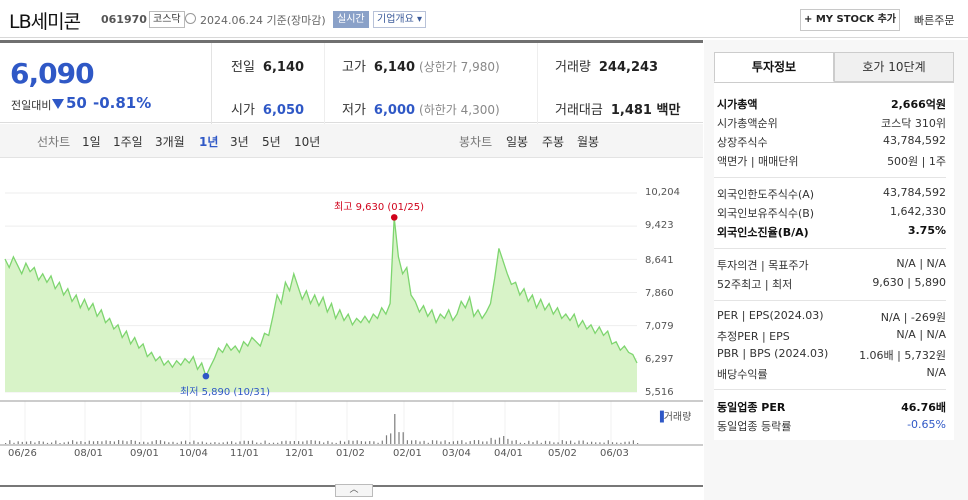 This screenshot has height=500, width=968. What do you see at coordinates (91, 142) in the screenshot?
I see `period-1d: 1일` at bounding box center [91, 142].